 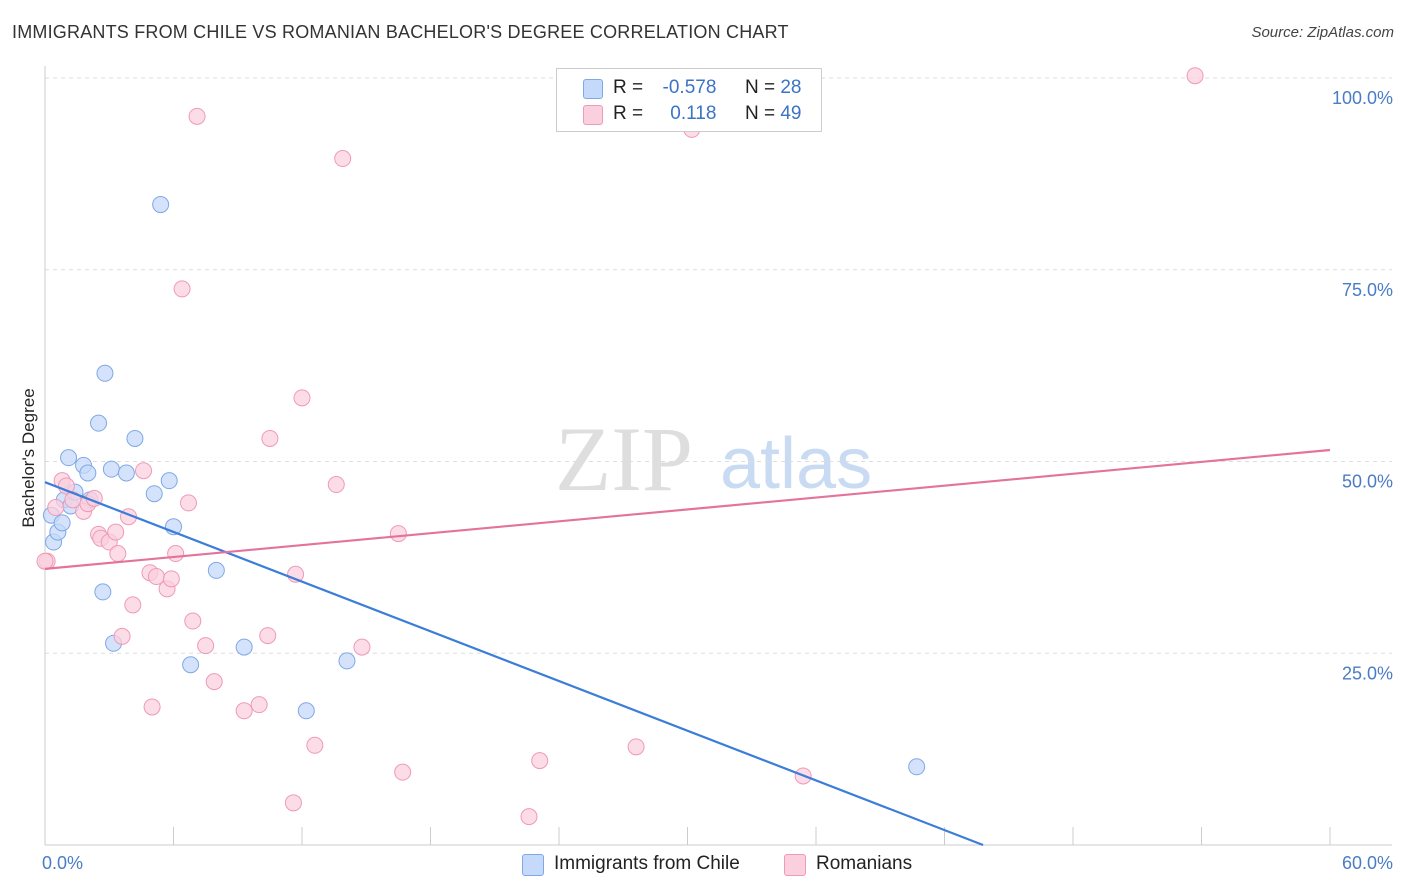 I want to click on y-axis-label: Bachelor's Degree, so click(x=28, y=457).